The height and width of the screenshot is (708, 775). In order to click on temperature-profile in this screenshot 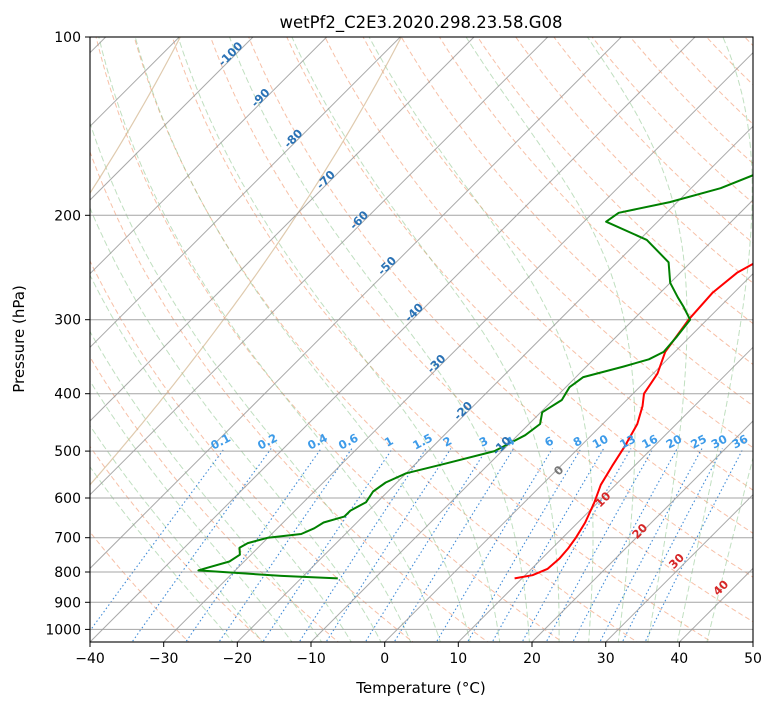, I will do `click(633, 421)`.